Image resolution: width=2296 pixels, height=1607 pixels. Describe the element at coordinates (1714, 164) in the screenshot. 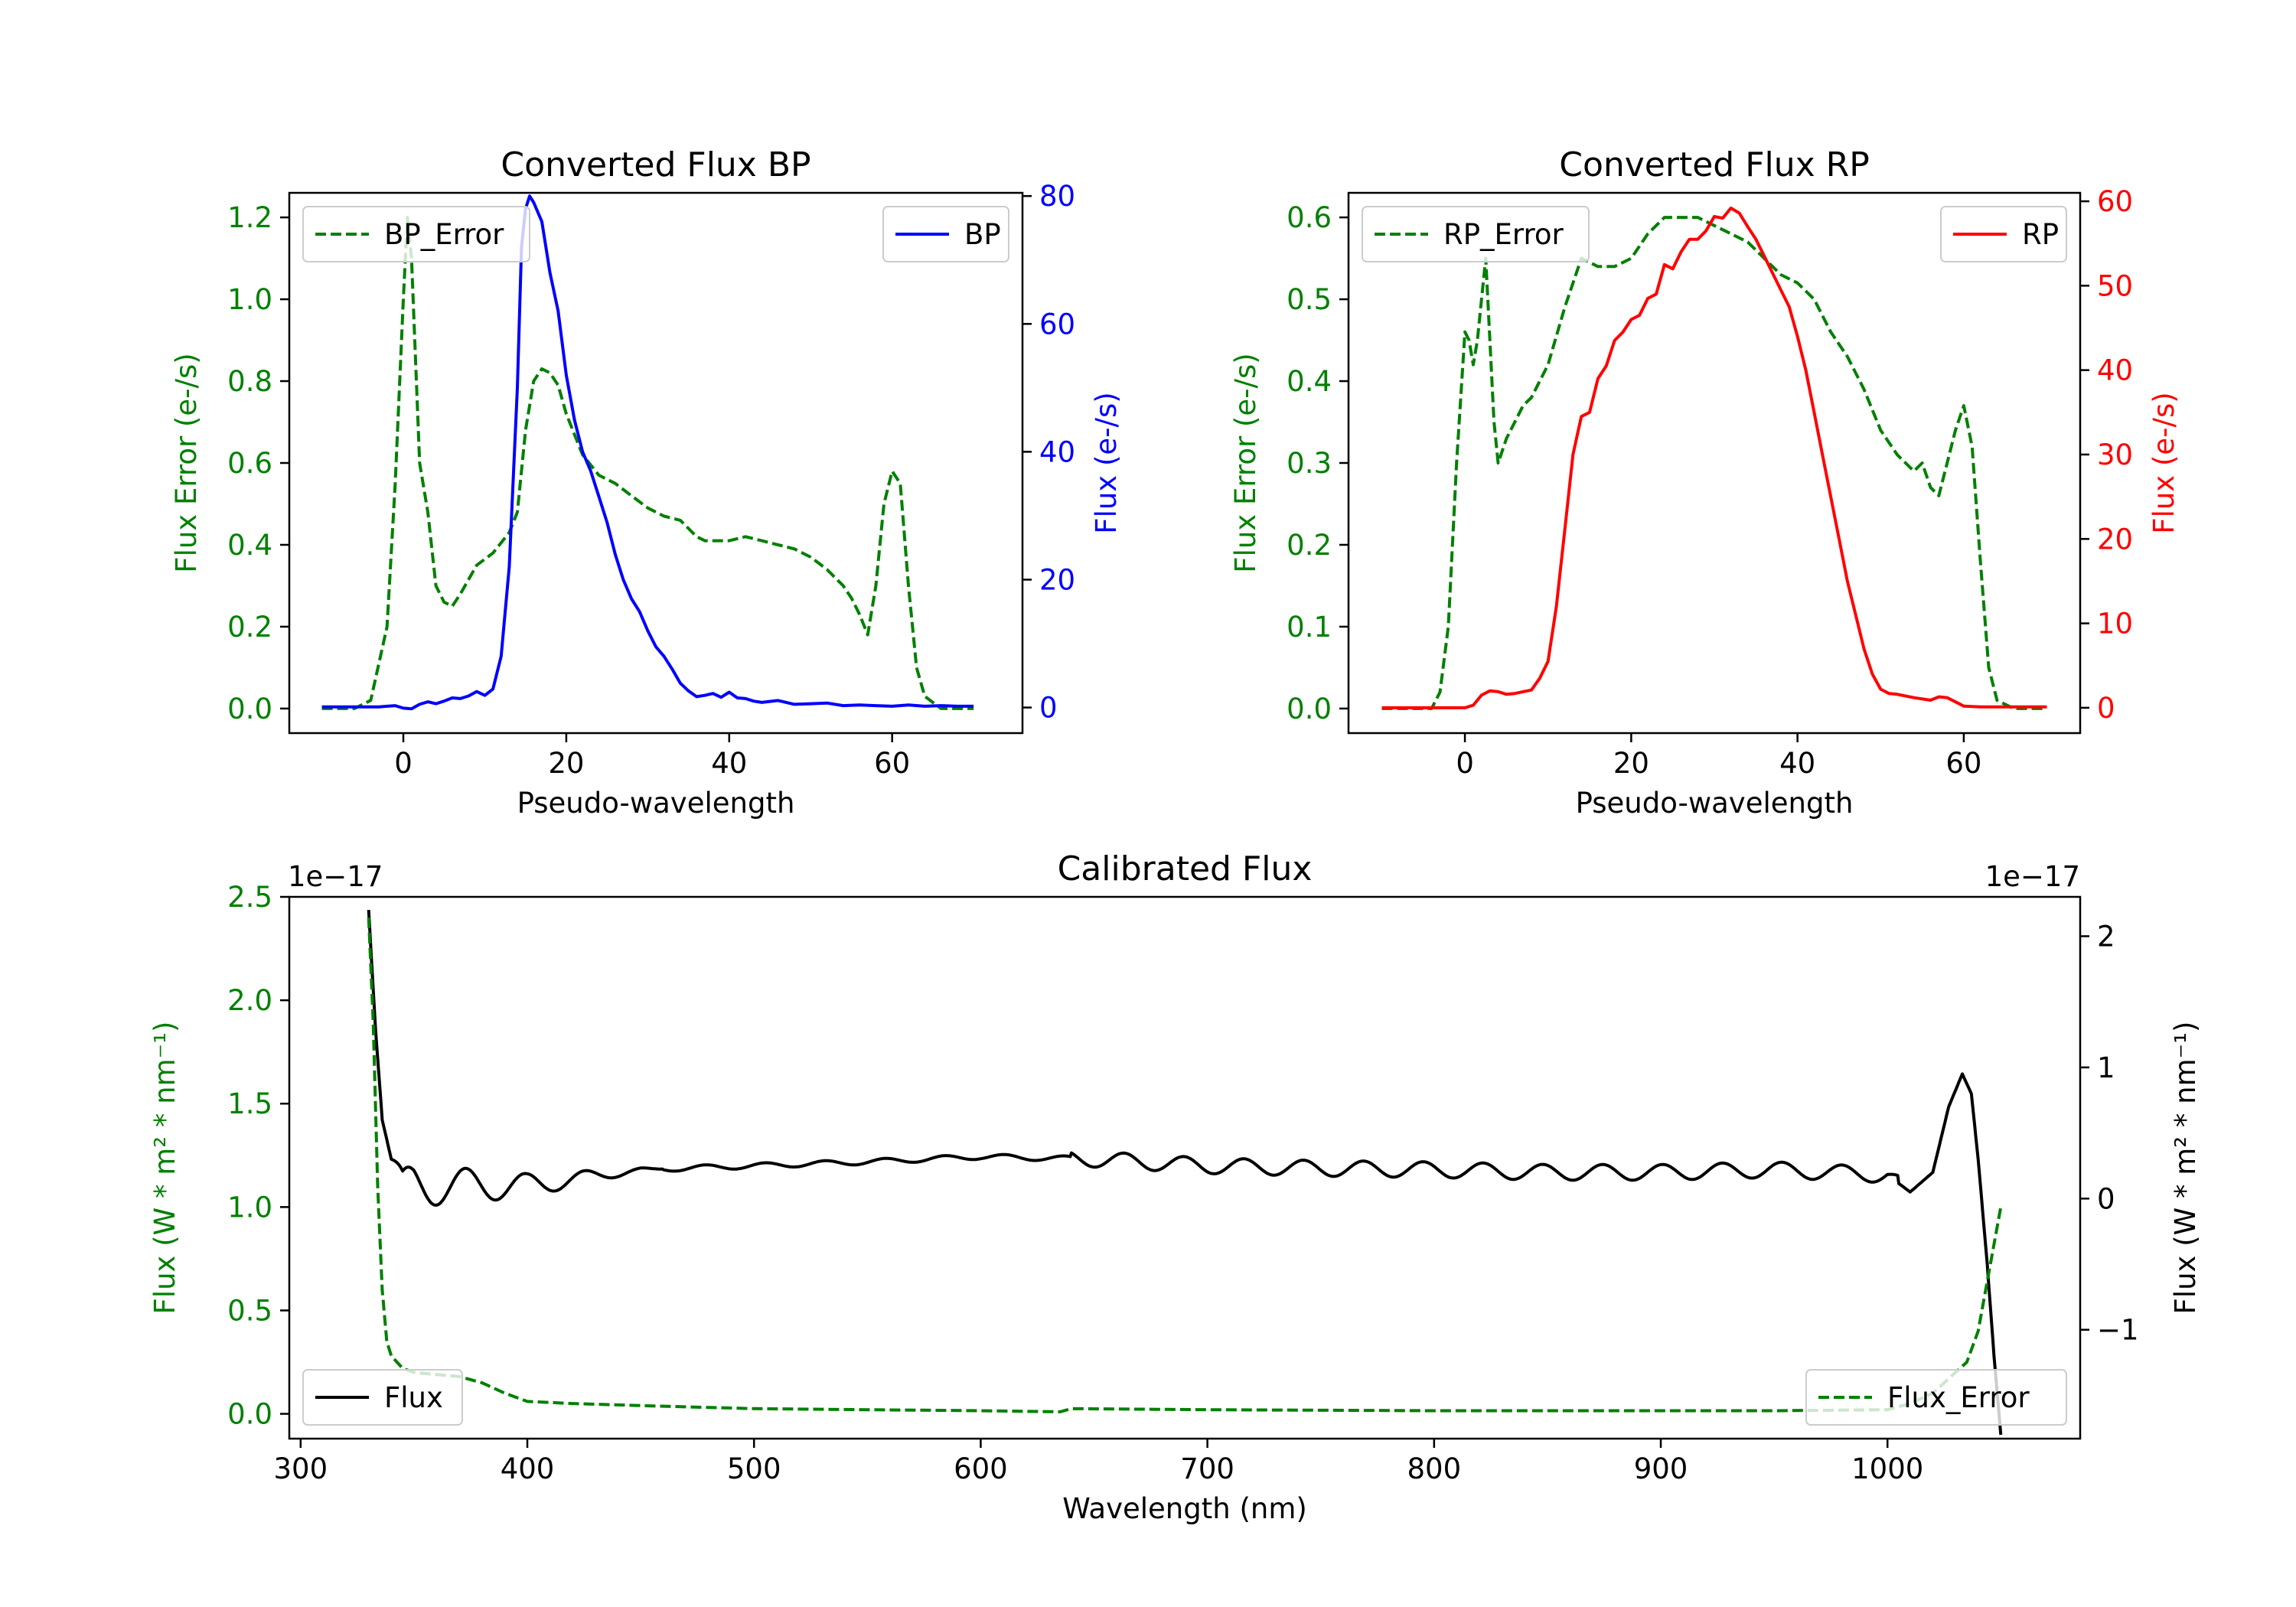

I see `chart-title: Converted Flux RP` at that location.